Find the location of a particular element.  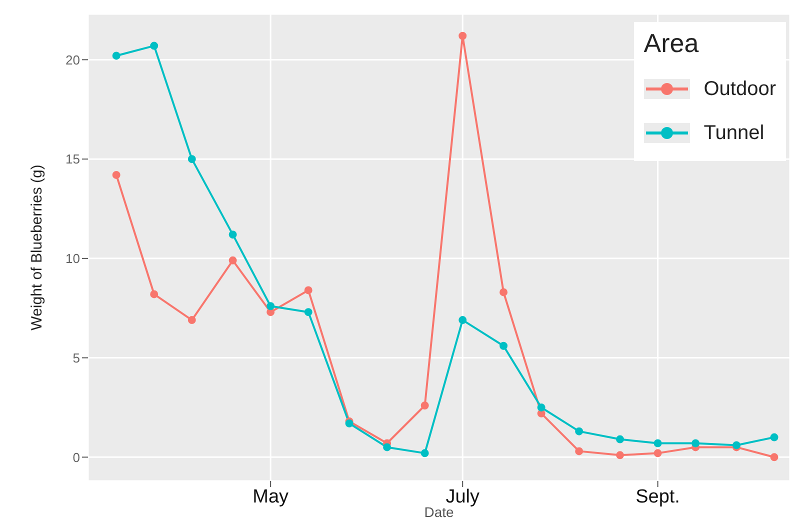

y-axis-title: Weight of Blueberries (g) is located at coordinates (37, 247).